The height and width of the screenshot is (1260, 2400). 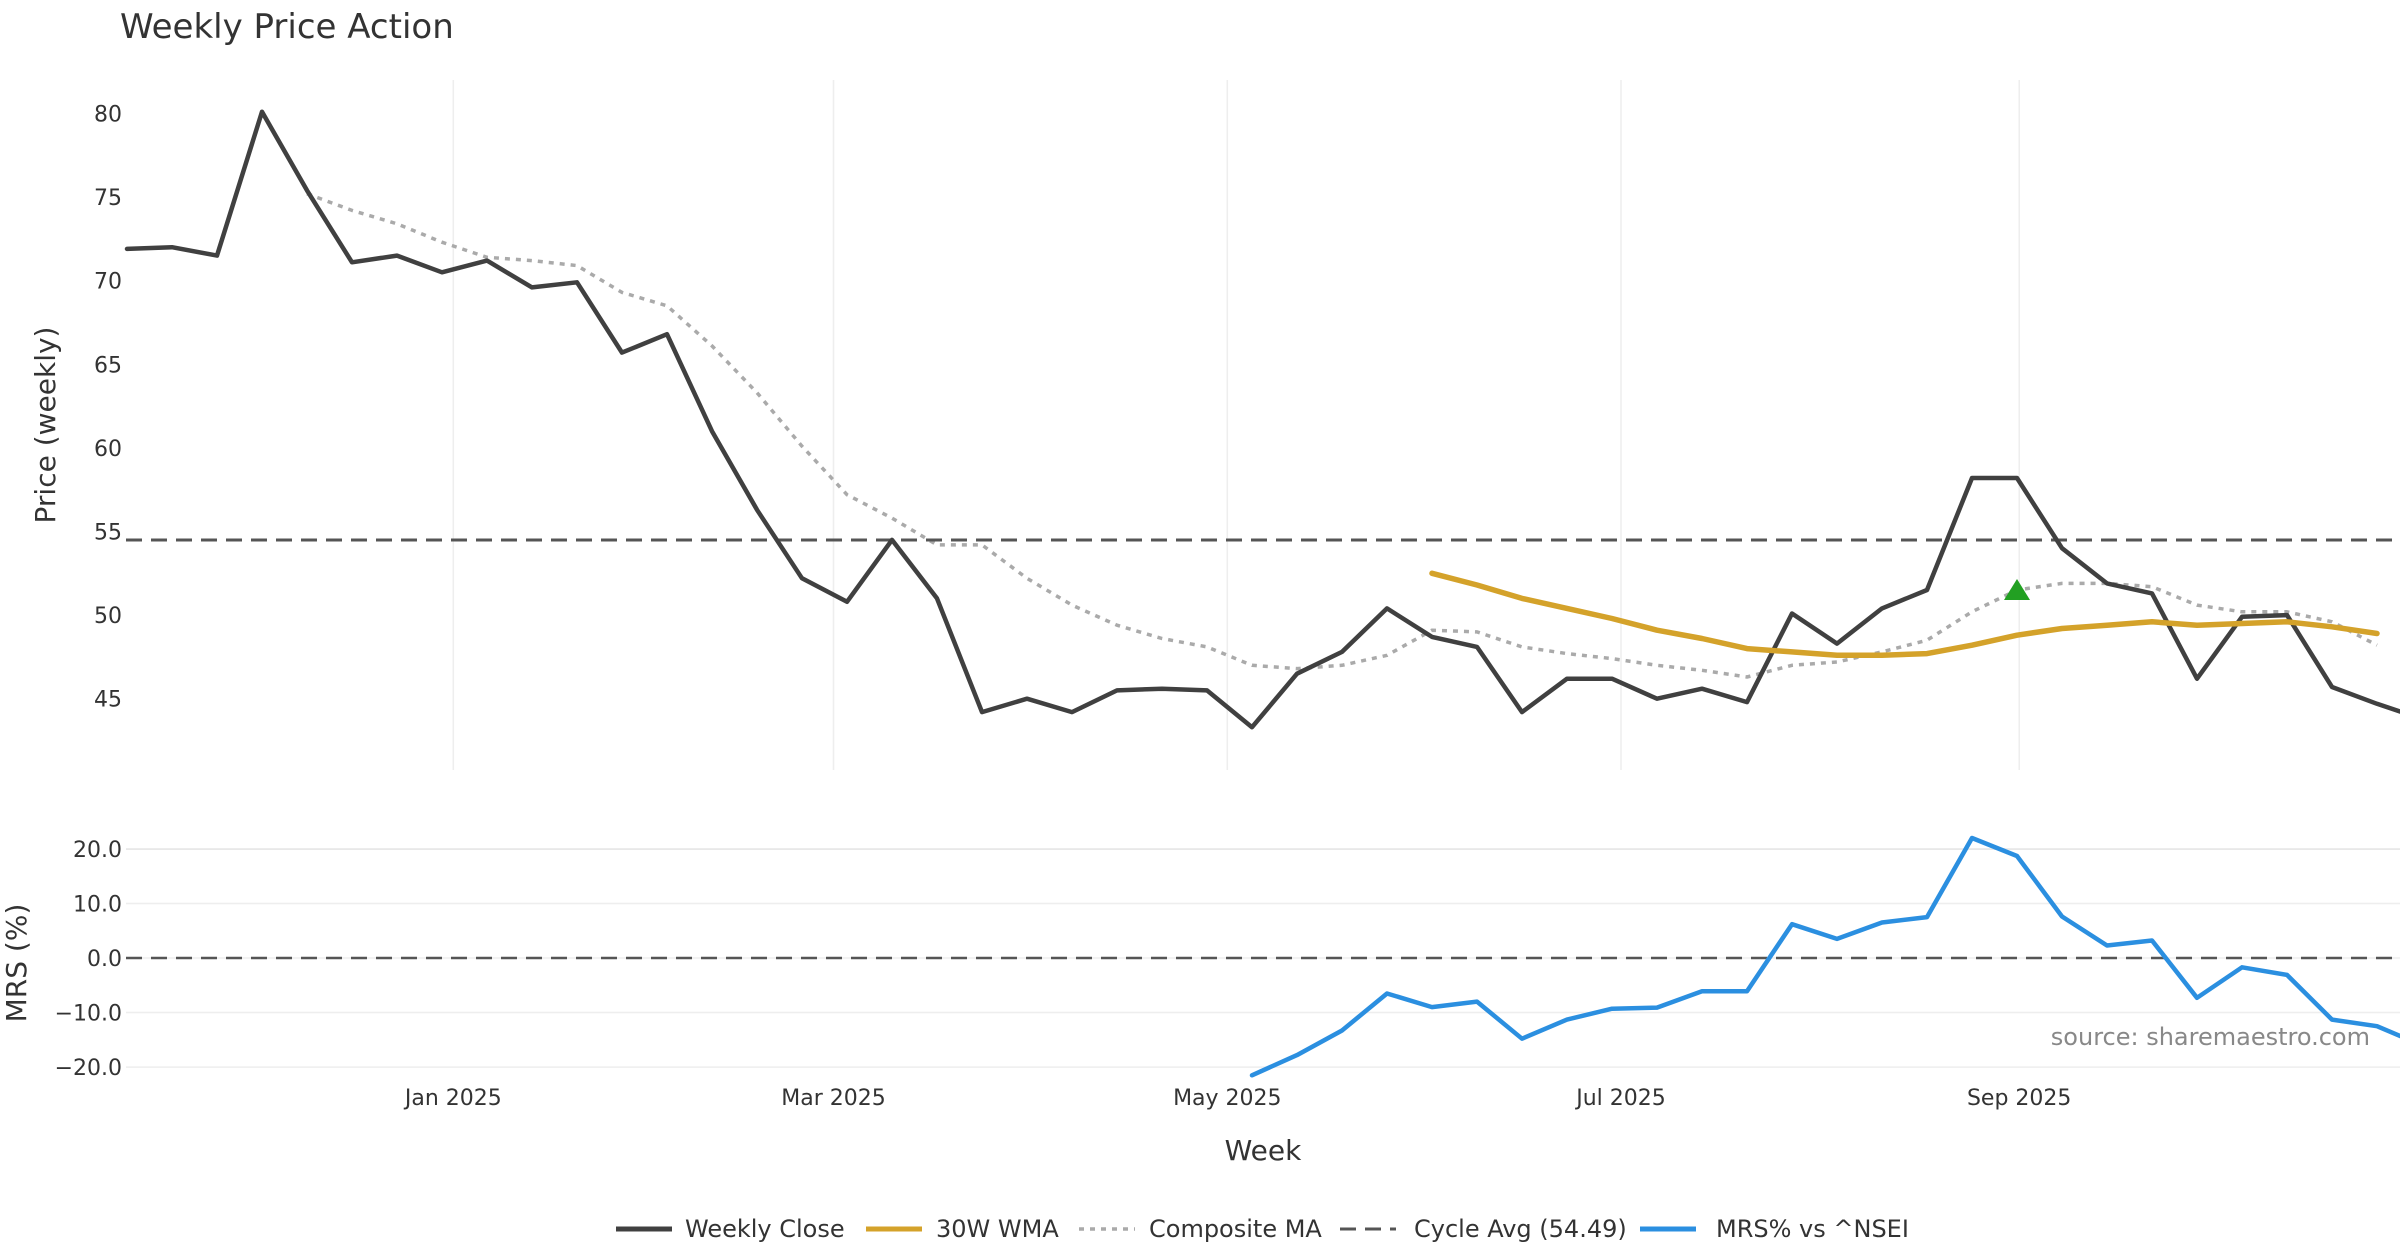 What do you see at coordinates (2019, 1098) in the screenshot?
I see `x-tick-label: Sep 2025` at bounding box center [2019, 1098].